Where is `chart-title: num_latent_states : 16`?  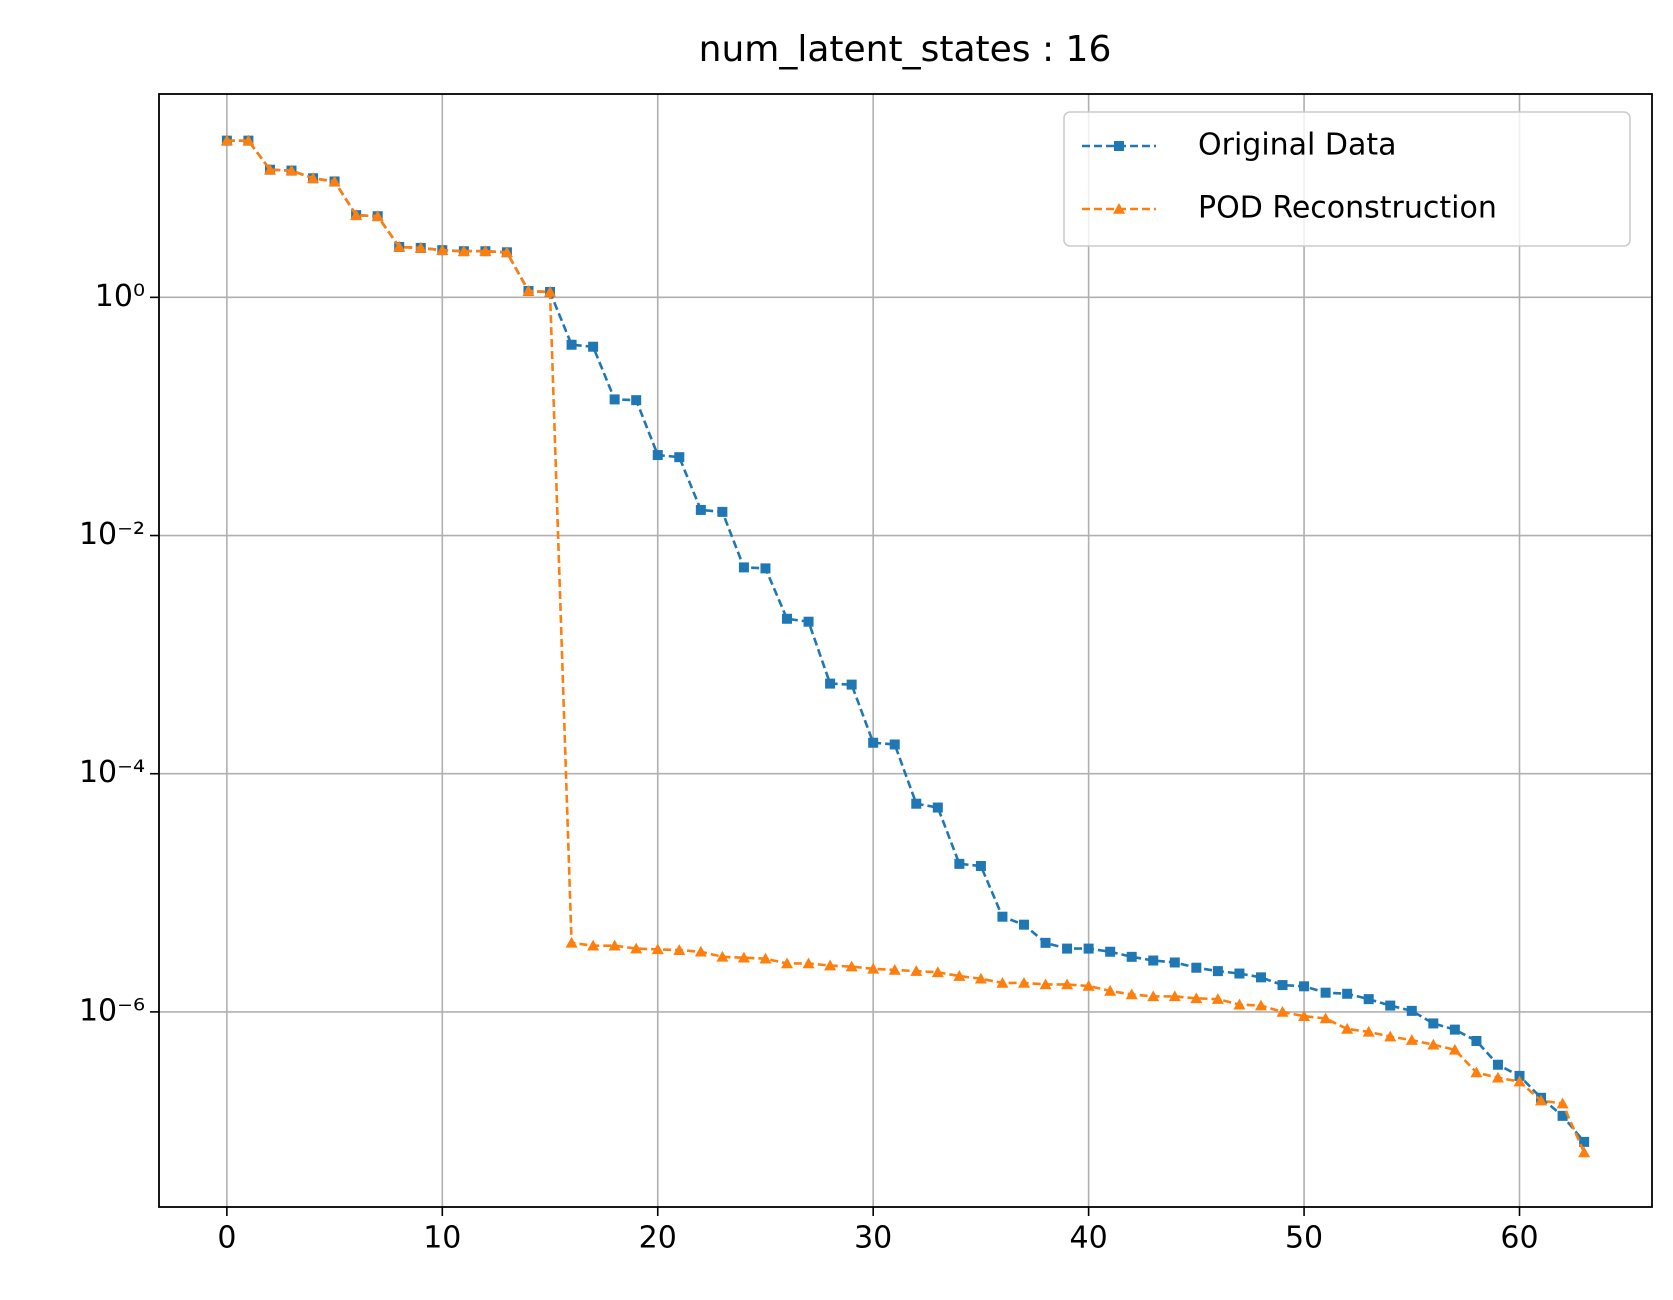 chart-title: num_latent_states : 16 is located at coordinates (905, 49).